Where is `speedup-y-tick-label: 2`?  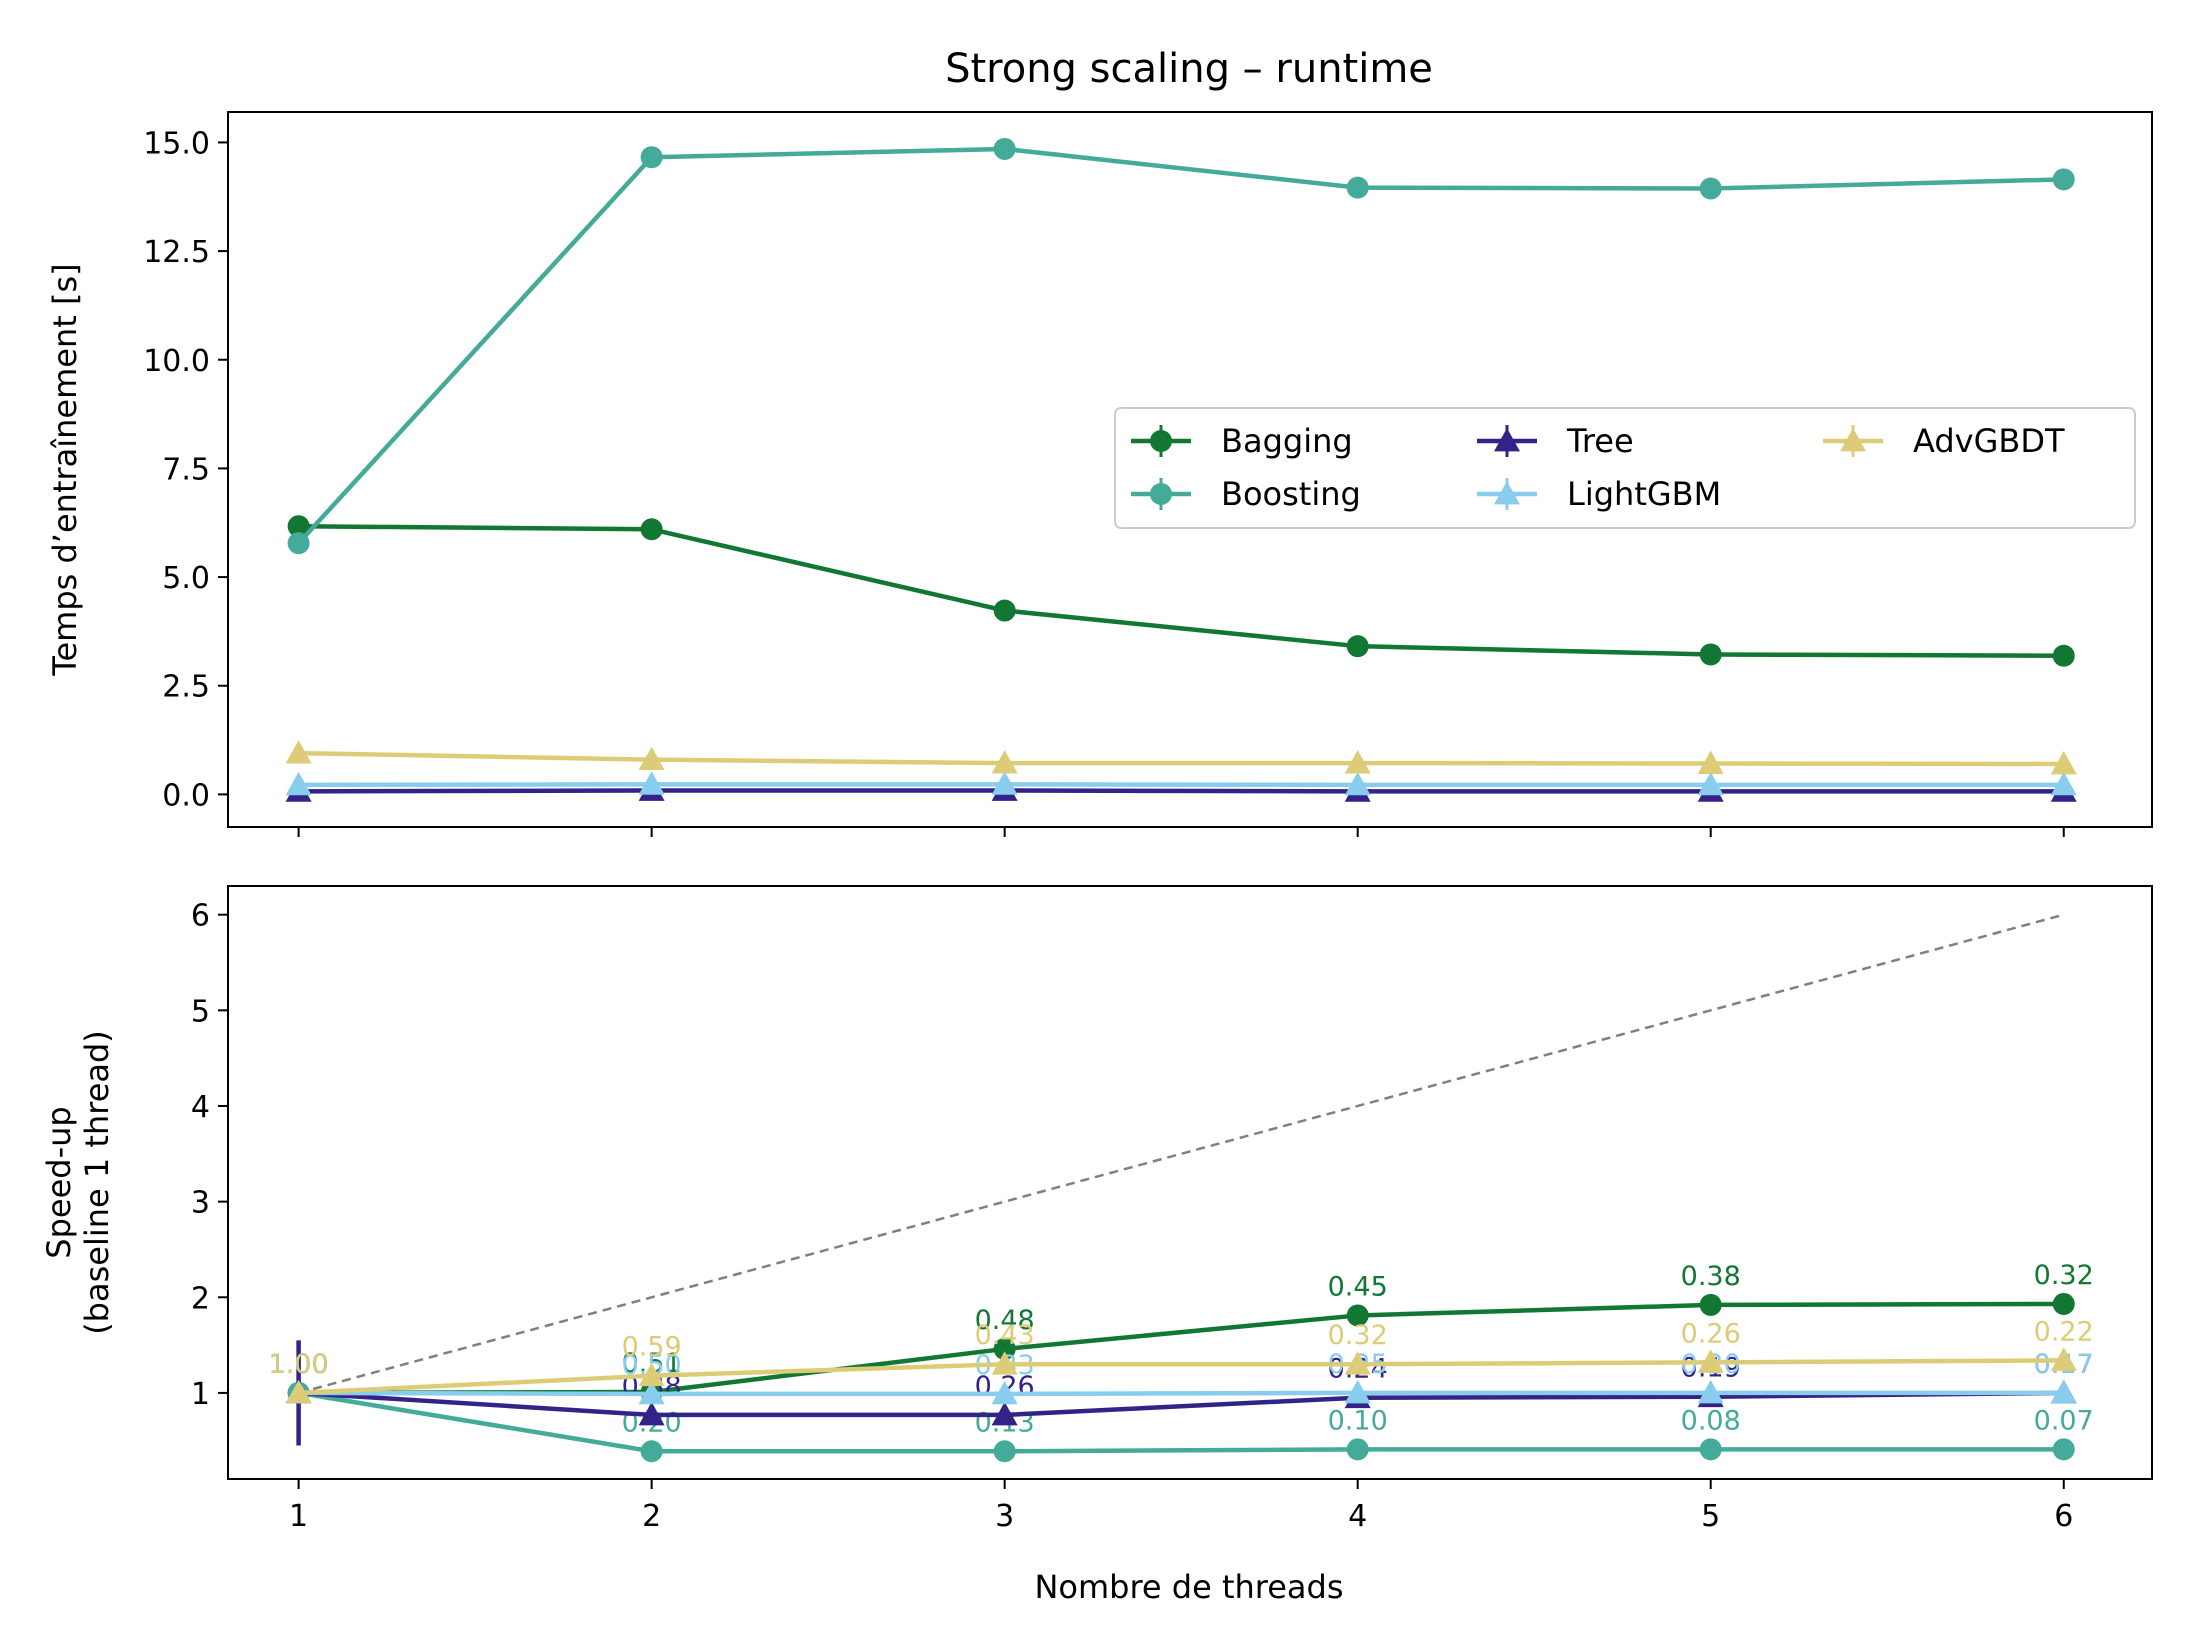
speedup-y-tick-label: 2 is located at coordinates (200, 1298).